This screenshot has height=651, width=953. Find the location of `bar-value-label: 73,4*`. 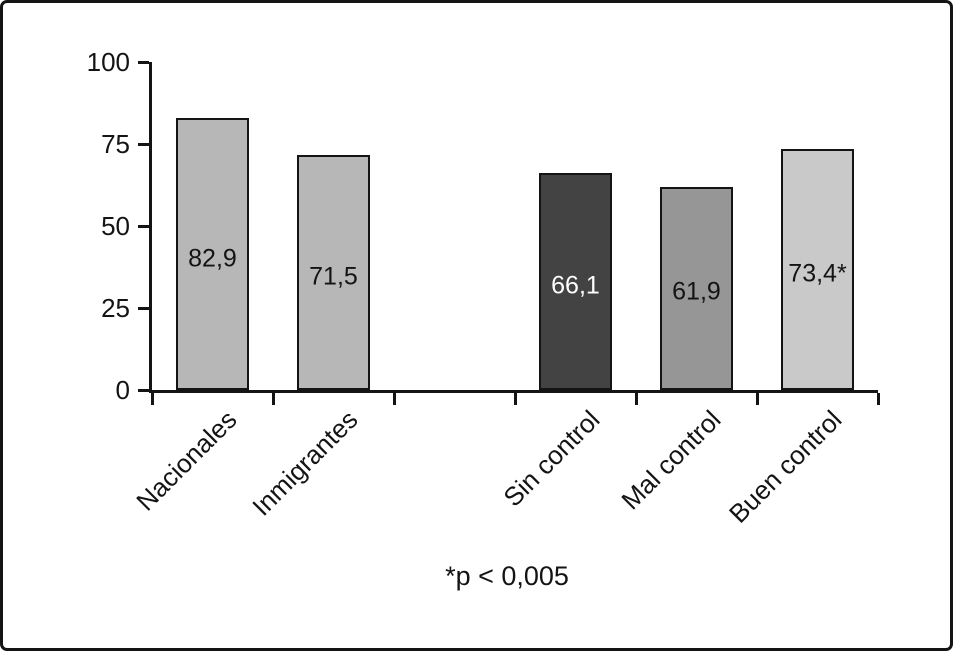

bar-value-label: 73,4* is located at coordinates (817, 273).